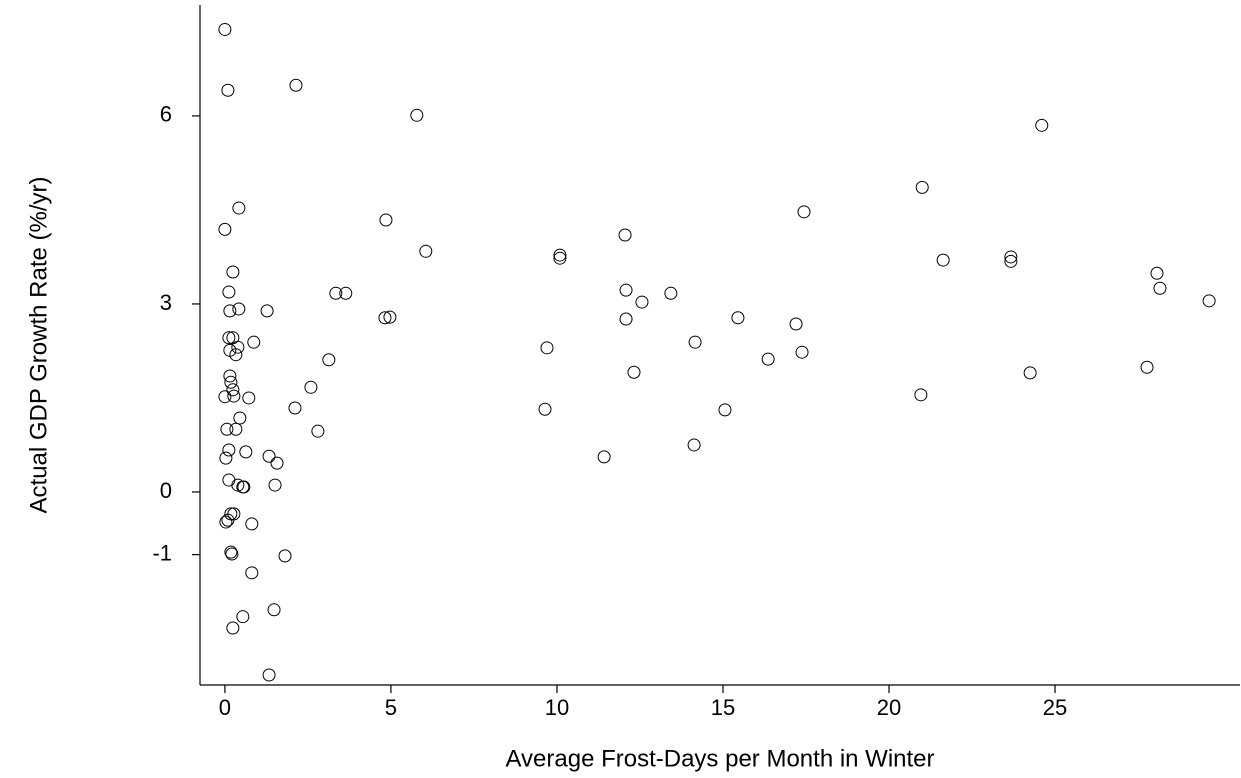 The height and width of the screenshot is (778, 1241). What do you see at coordinates (166, 114) in the screenshot?
I see `y-tick-label: 6` at bounding box center [166, 114].